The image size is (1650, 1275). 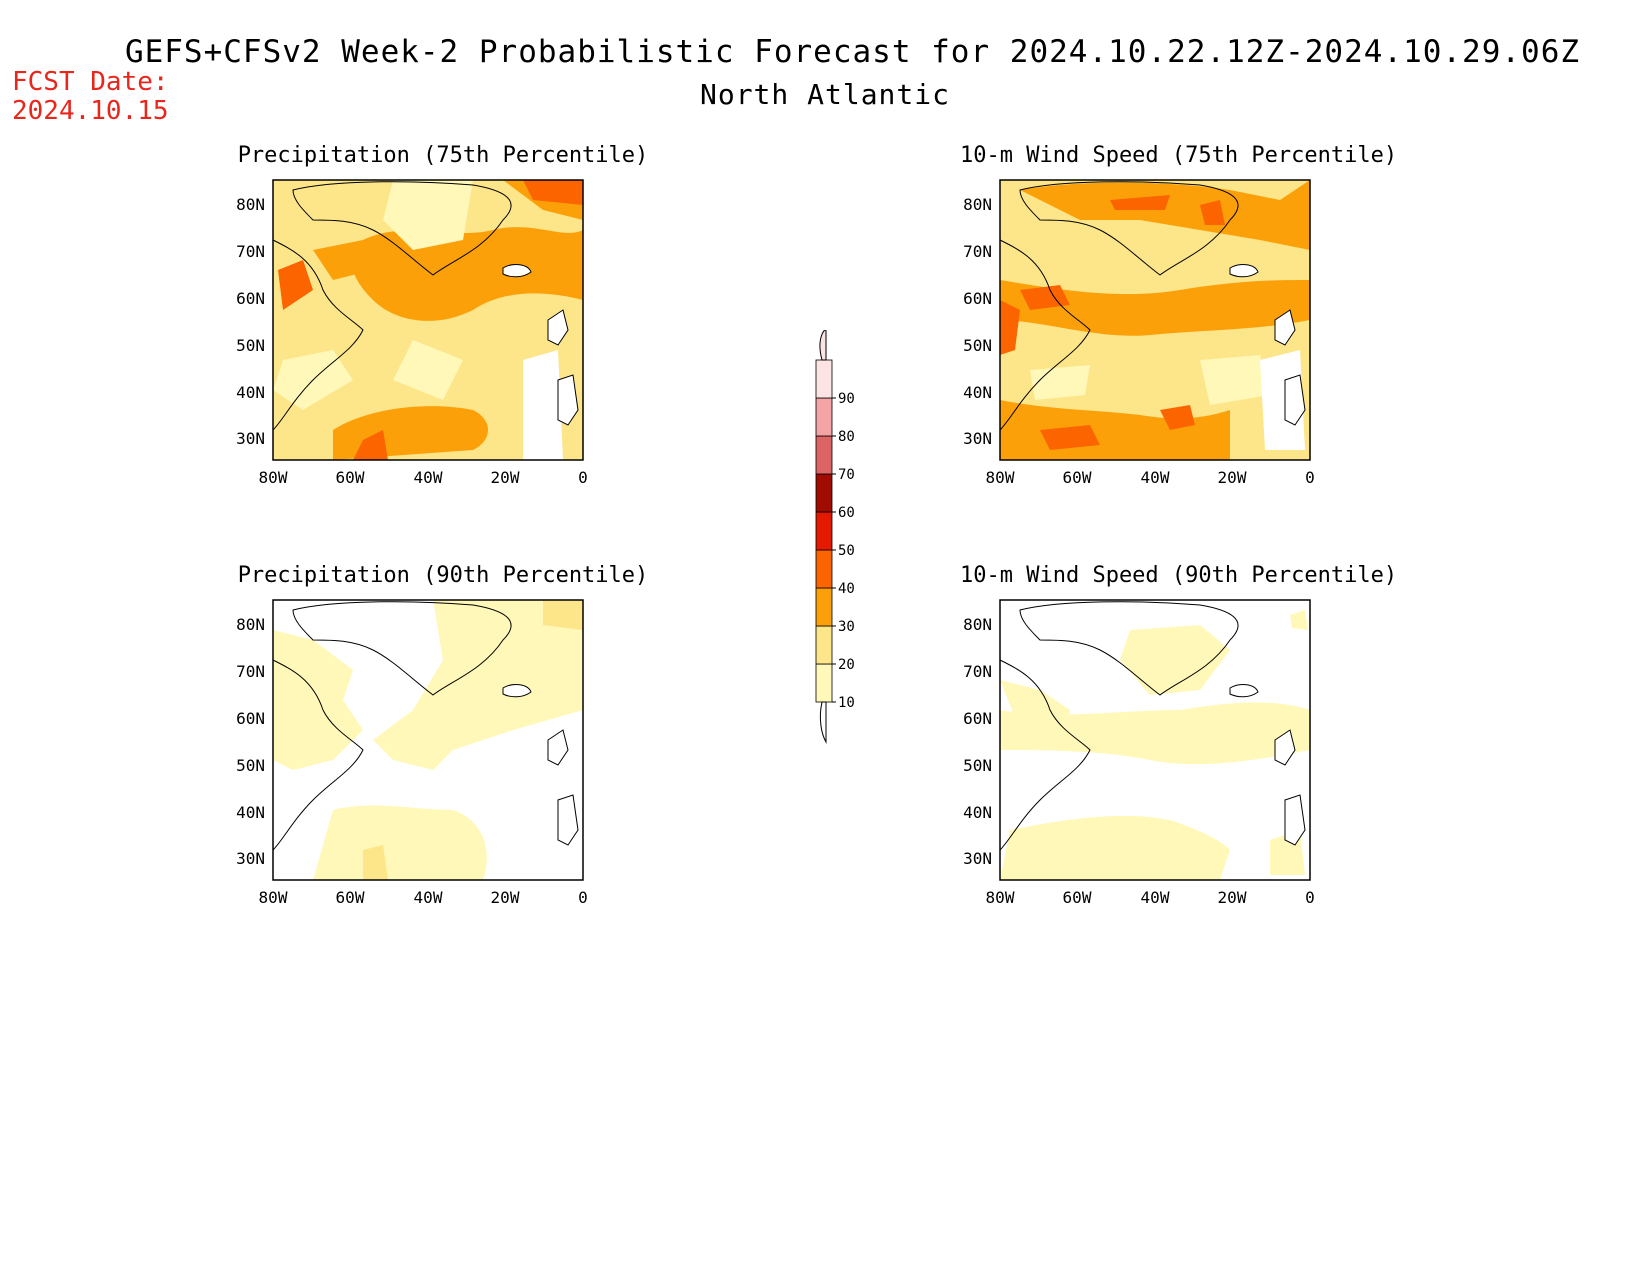 I want to click on forecast-date: FCST Date: 2024.10.15, so click(x=90, y=97).